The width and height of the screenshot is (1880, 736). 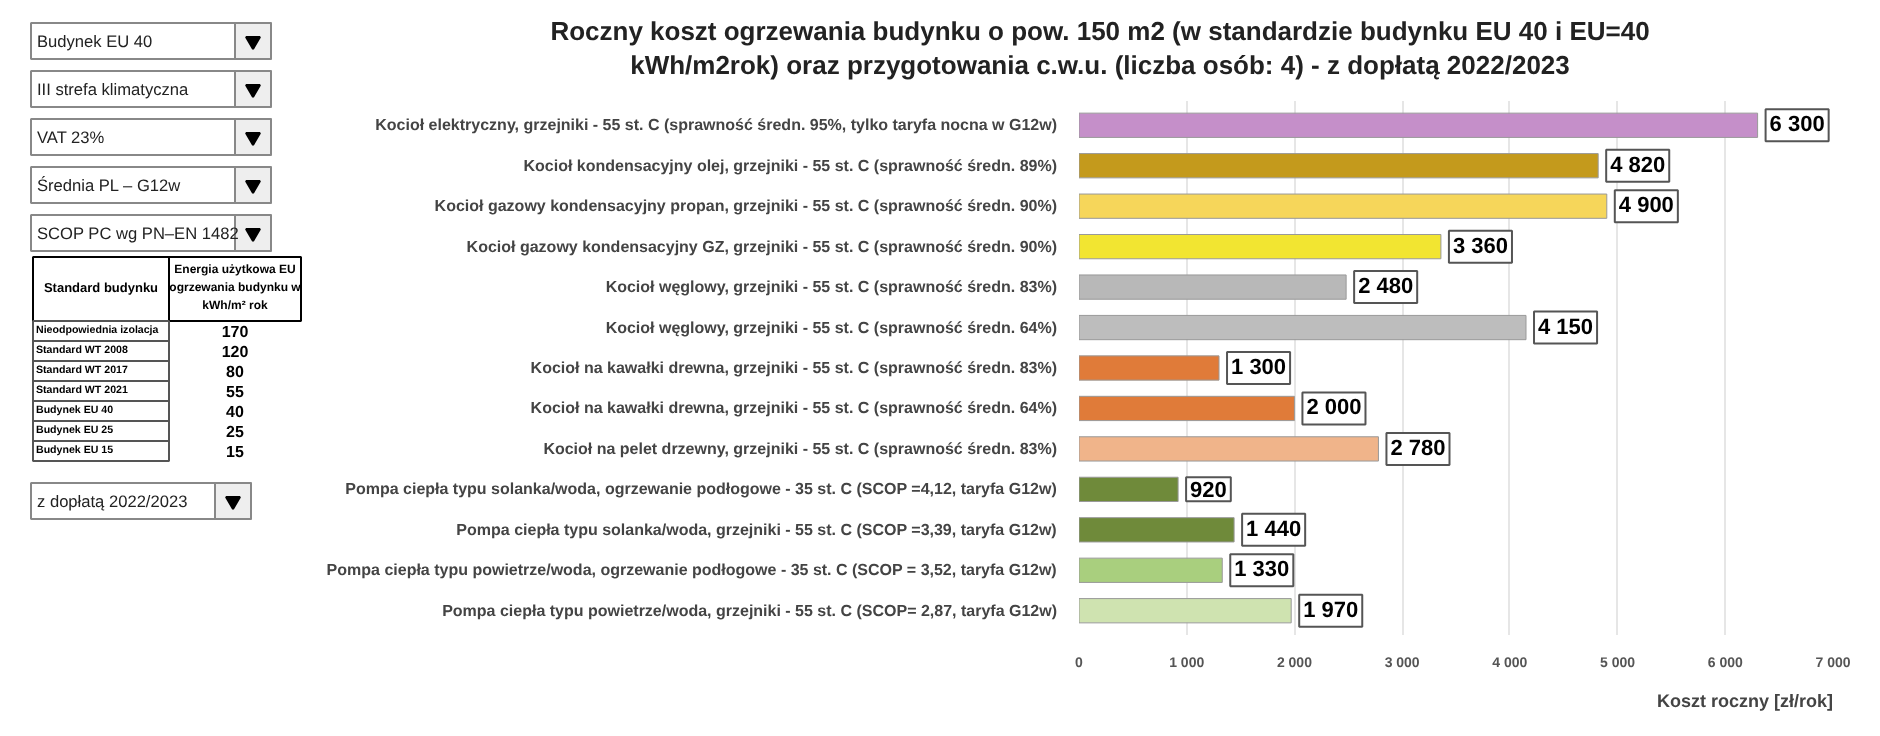 What do you see at coordinates (794, 408) in the screenshot?
I see `y-tick-label: Kocioł na kawałki drewna, grzejniki - 55 st. C (sprawność średn. 64%)` at bounding box center [794, 408].